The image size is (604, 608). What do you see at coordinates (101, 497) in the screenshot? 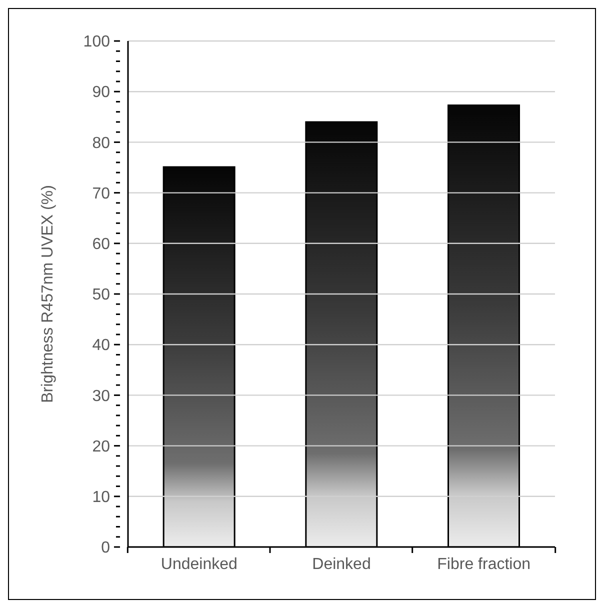
I see `y-tick-label: 10` at bounding box center [101, 497].